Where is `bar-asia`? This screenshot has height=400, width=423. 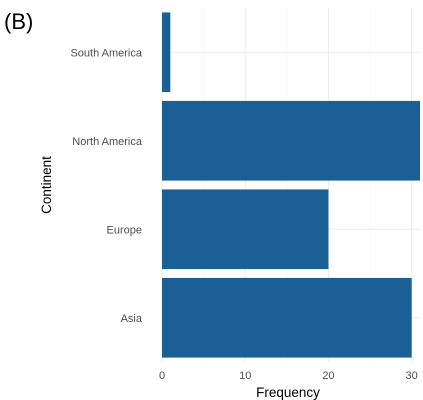
bar-asia is located at coordinates (287, 317).